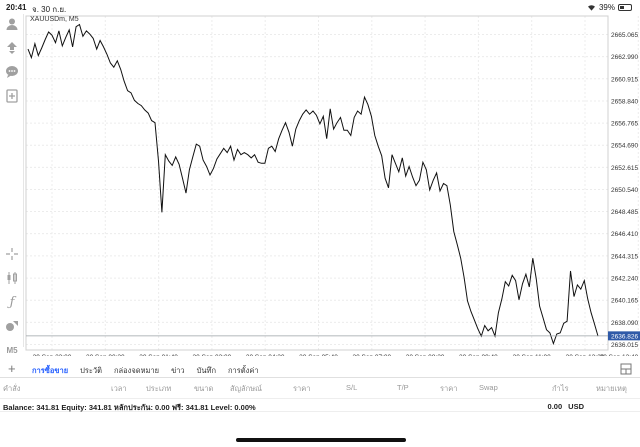 The width and height of the screenshot is (640, 447). I want to click on timeframe-icon: M5, so click(12, 350).